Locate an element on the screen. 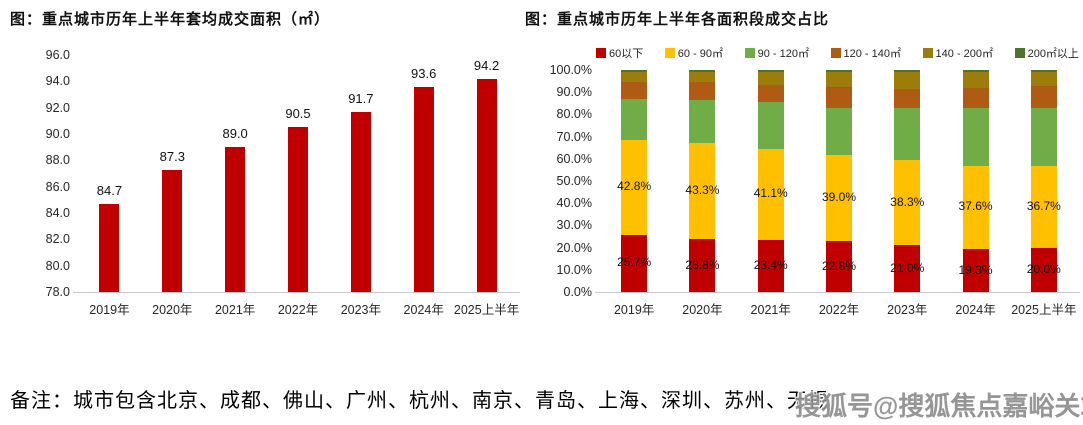 The width and height of the screenshot is (1083, 425). bar-value-label: 87.3 is located at coordinates (172, 156).